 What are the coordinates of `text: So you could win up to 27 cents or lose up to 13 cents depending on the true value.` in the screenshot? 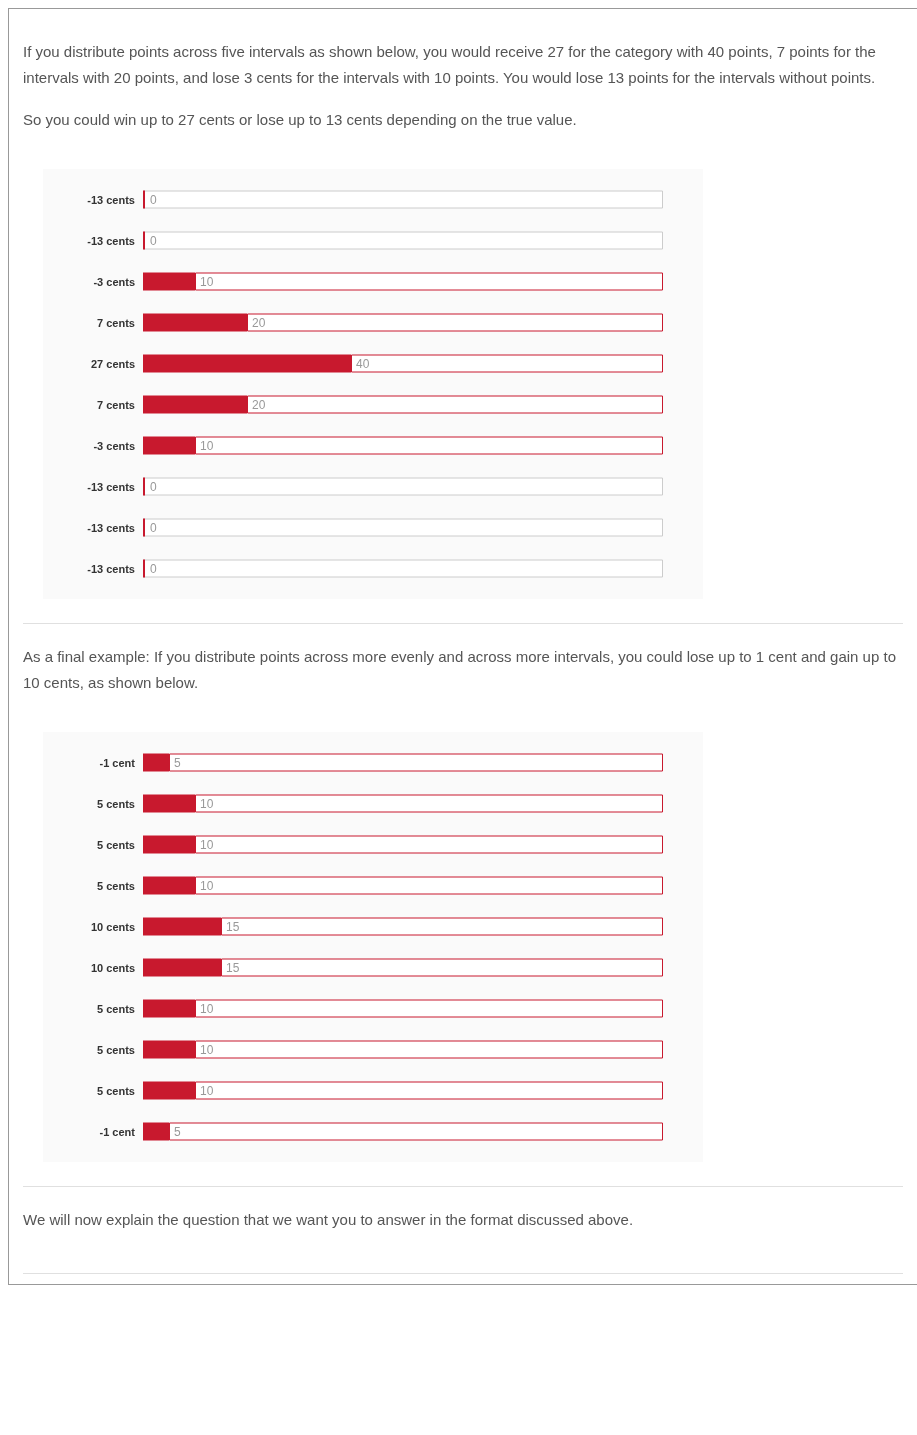 It's located at (300, 120).